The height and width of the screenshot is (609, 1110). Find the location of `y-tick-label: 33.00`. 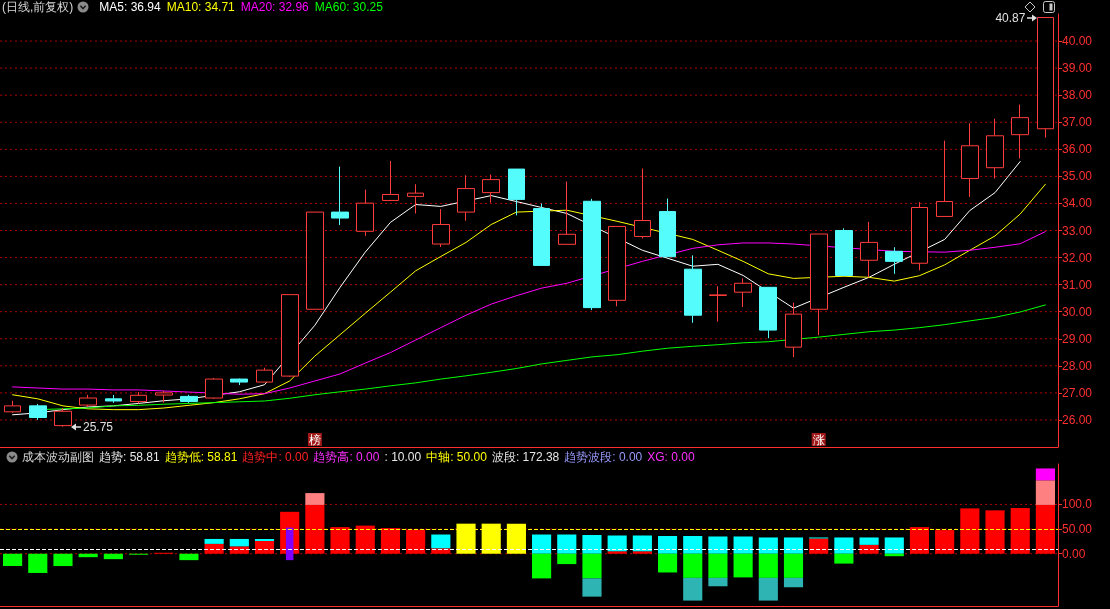

y-tick-label: 33.00 is located at coordinates (1077, 230).